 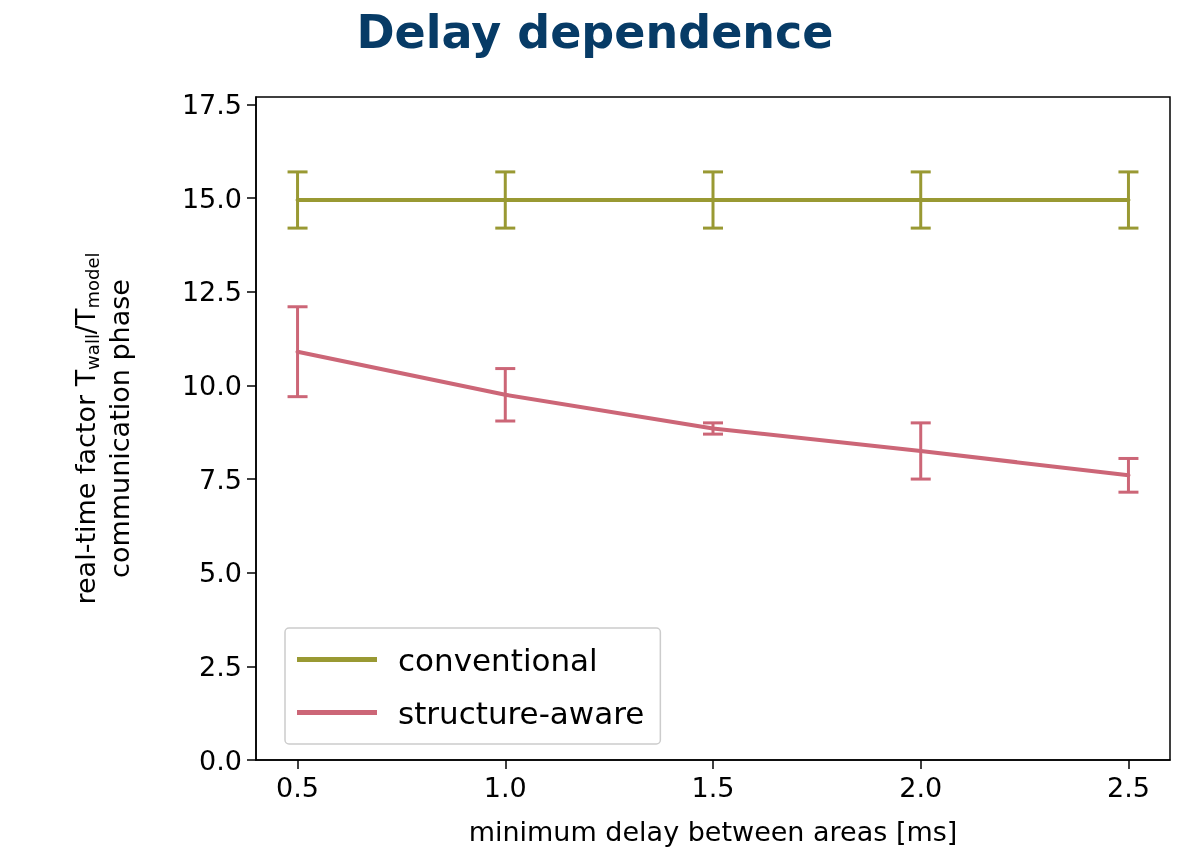 What do you see at coordinates (521, 712) in the screenshot?
I see `legend-label: structure-aware` at bounding box center [521, 712].